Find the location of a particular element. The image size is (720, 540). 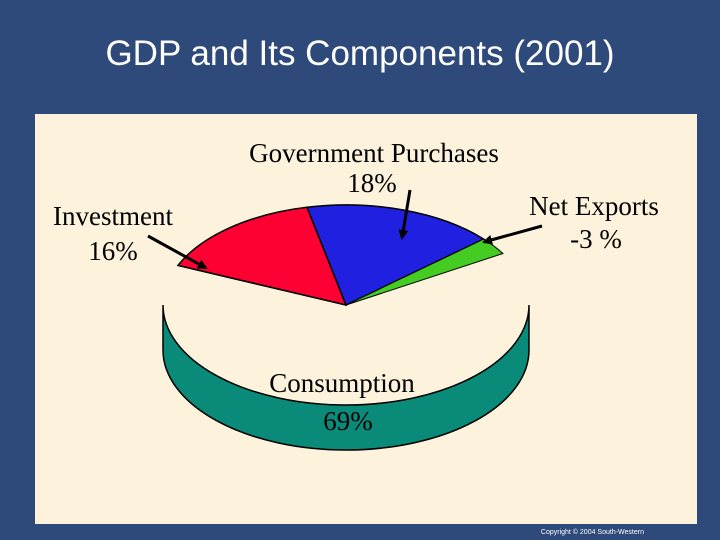

arrow-government-purchases is located at coordinates (405, 214).